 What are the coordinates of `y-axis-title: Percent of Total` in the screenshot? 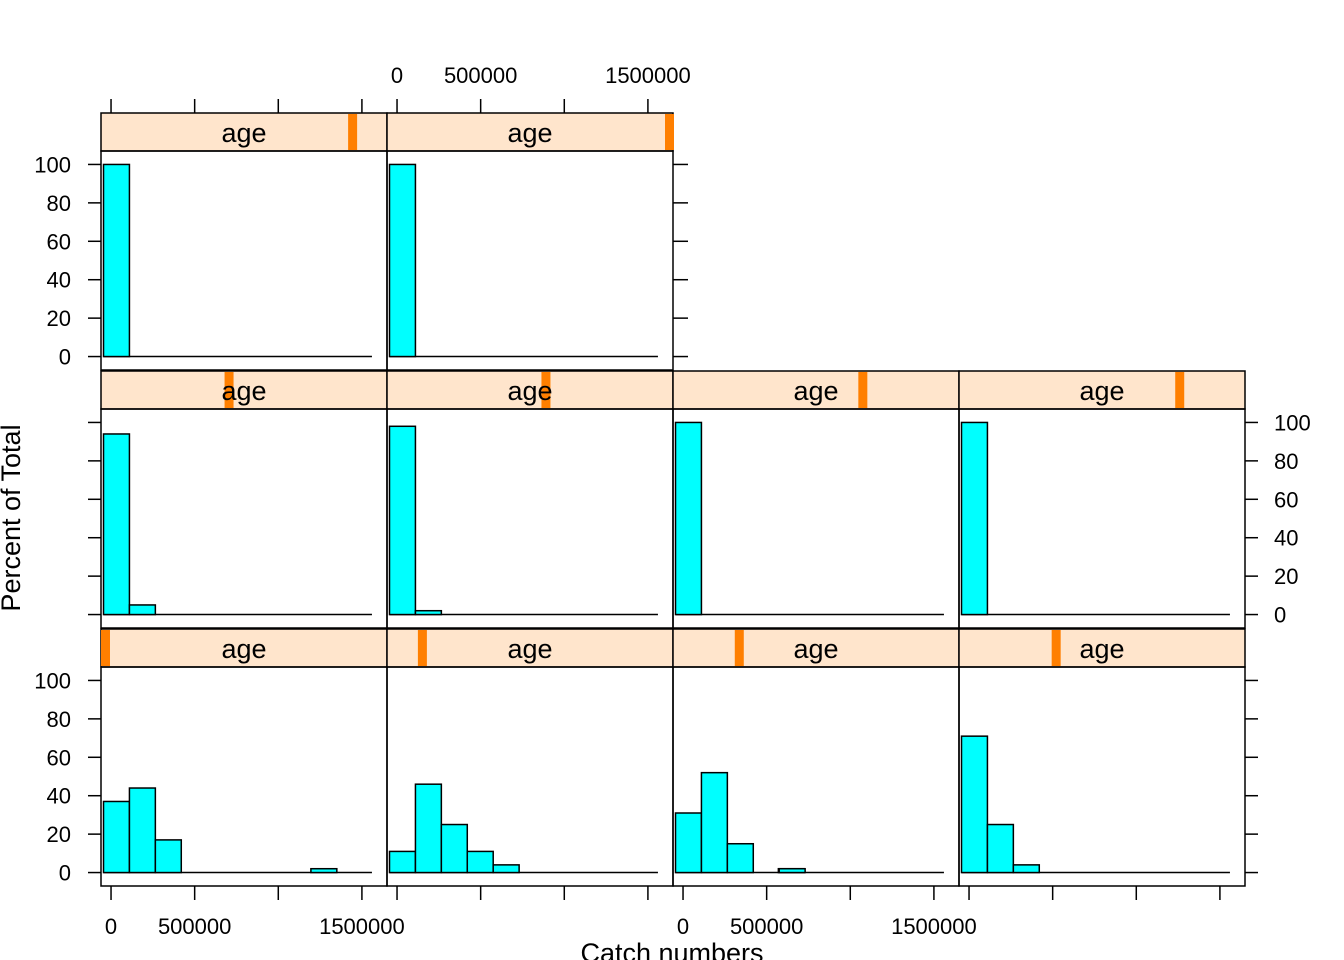 It's located at (13, 517).